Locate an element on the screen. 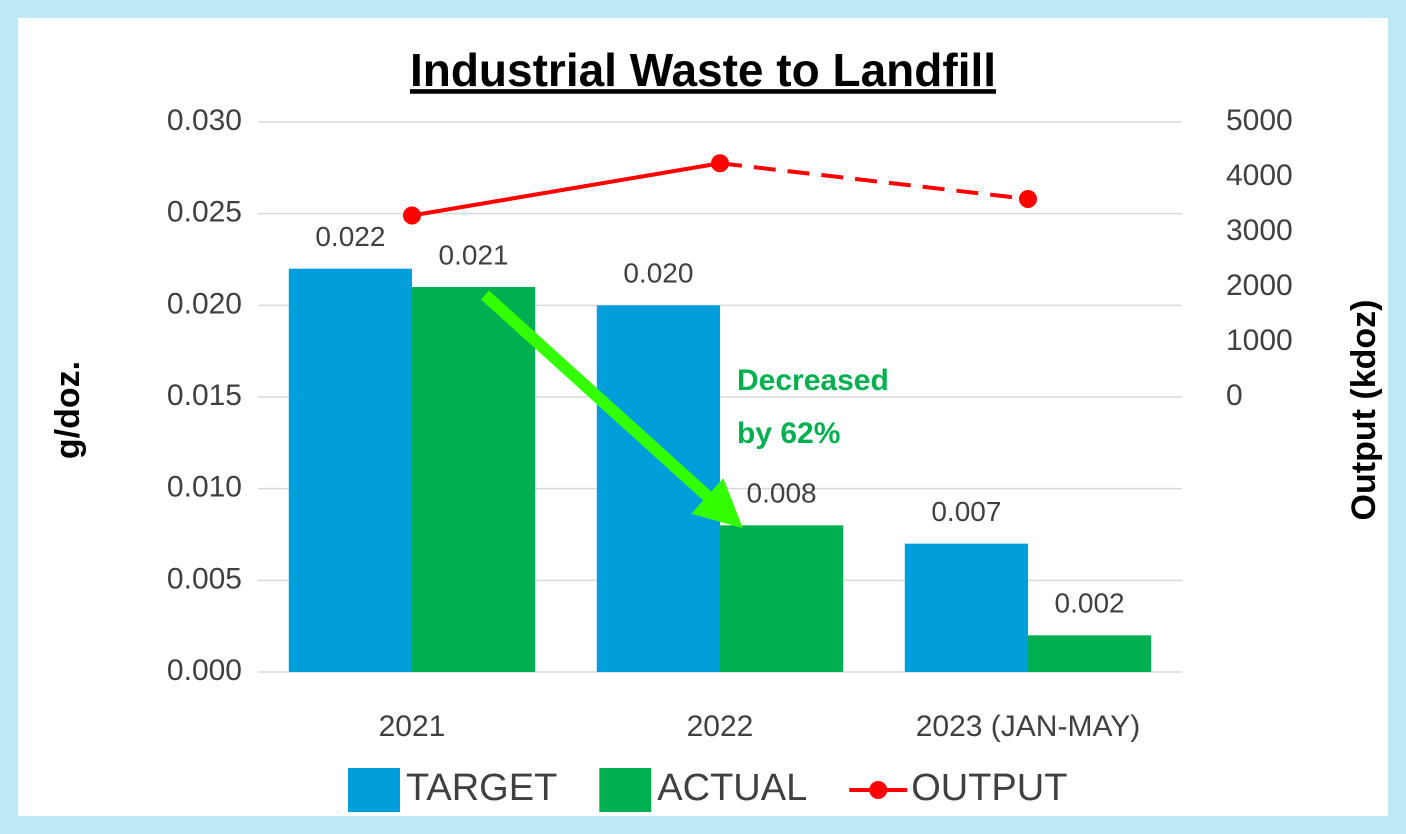  y2-axis-label: Output (kdoz) is located at coordinates (1364, 410).